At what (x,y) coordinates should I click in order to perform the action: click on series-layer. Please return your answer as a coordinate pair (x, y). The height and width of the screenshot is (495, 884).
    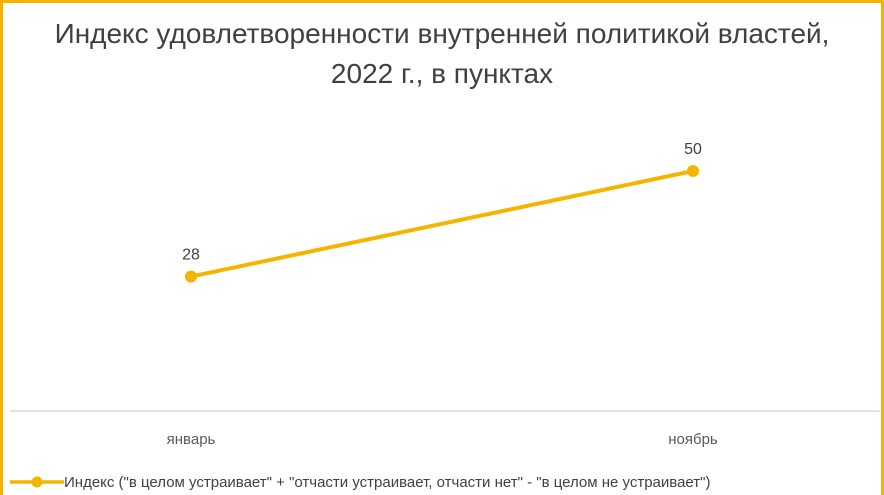
    Looking at the image, I should click on (442, 224).